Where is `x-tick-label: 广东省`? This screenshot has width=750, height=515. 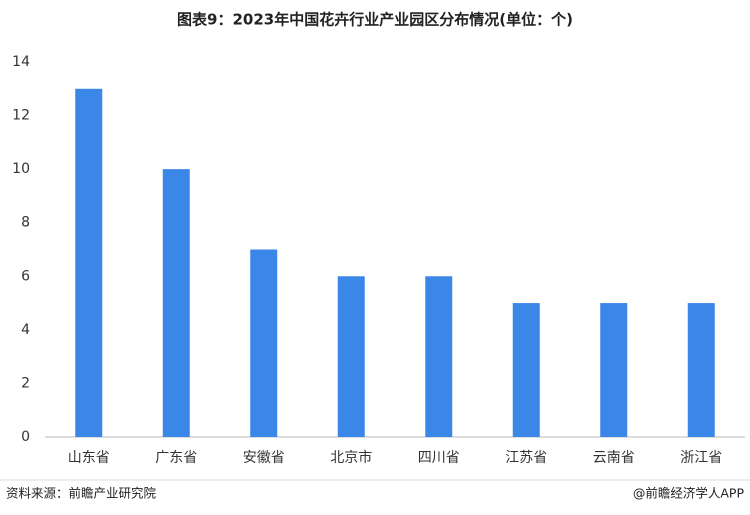 x-tick-label: 广东省 is located at coordinates (176, 458).